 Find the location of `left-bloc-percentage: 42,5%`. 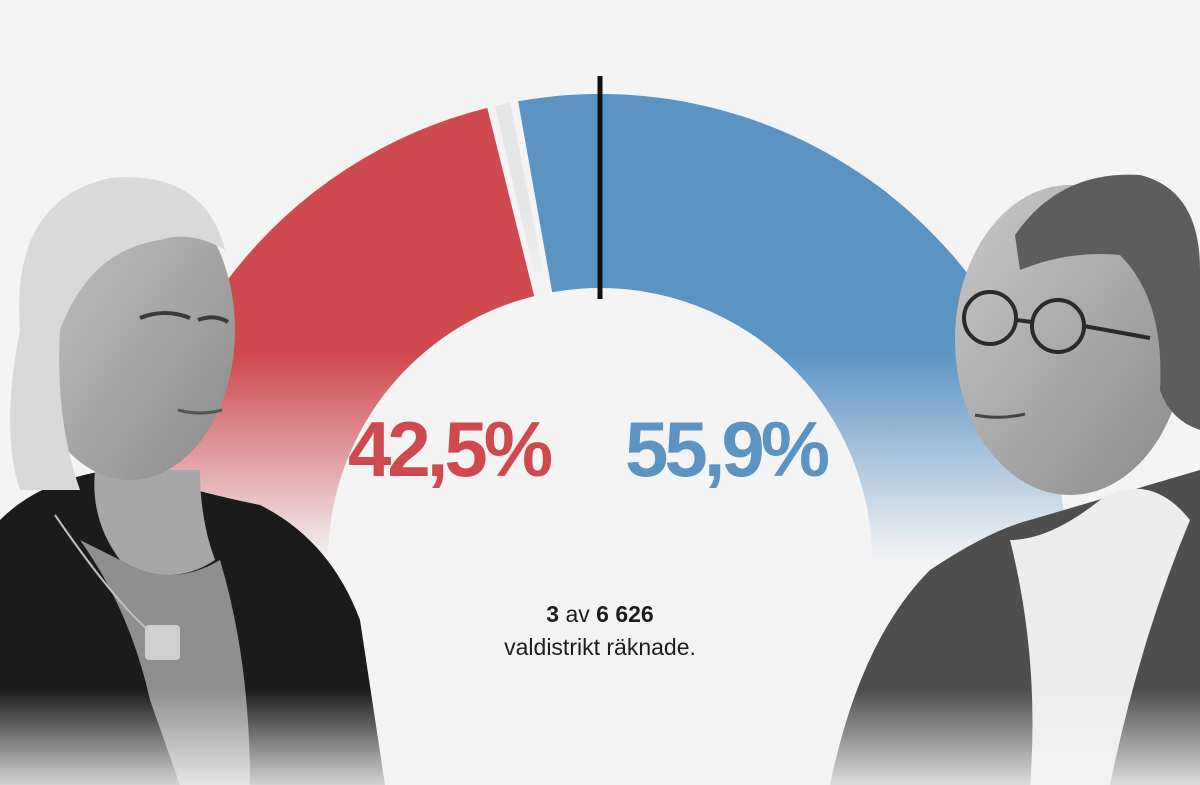

left-bloc-percentage: 42,5% is located at coordinates (450, 449).